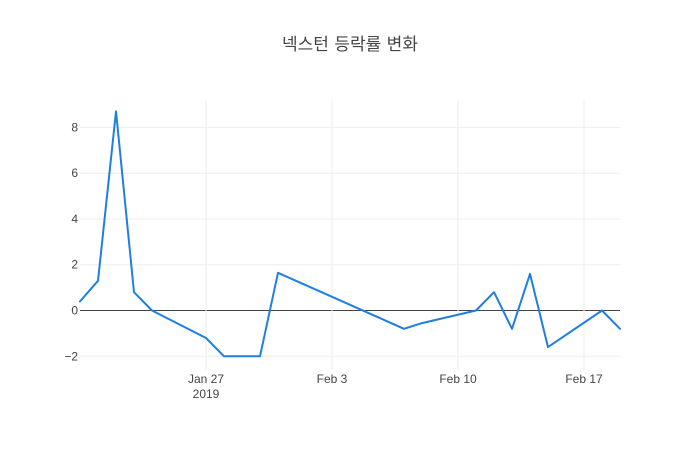 This screenshot has height=450, width=700. What do you see at coordinates (74, 173) in the screenshot?
I see `y-tick-label: 6` at bounding box center [74, 173].